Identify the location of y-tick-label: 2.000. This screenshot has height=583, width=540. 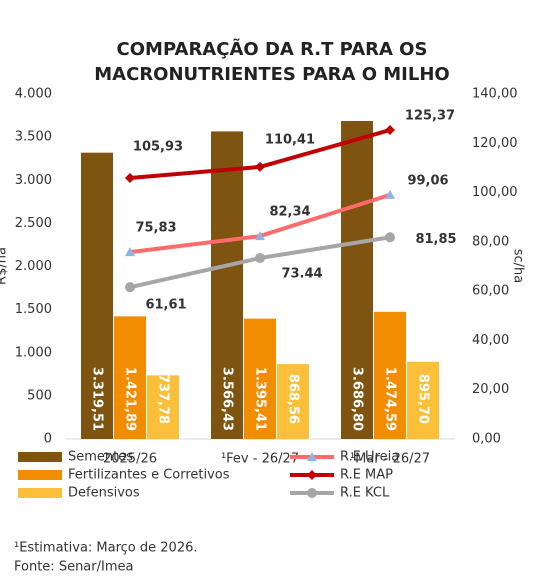
(33, 266).